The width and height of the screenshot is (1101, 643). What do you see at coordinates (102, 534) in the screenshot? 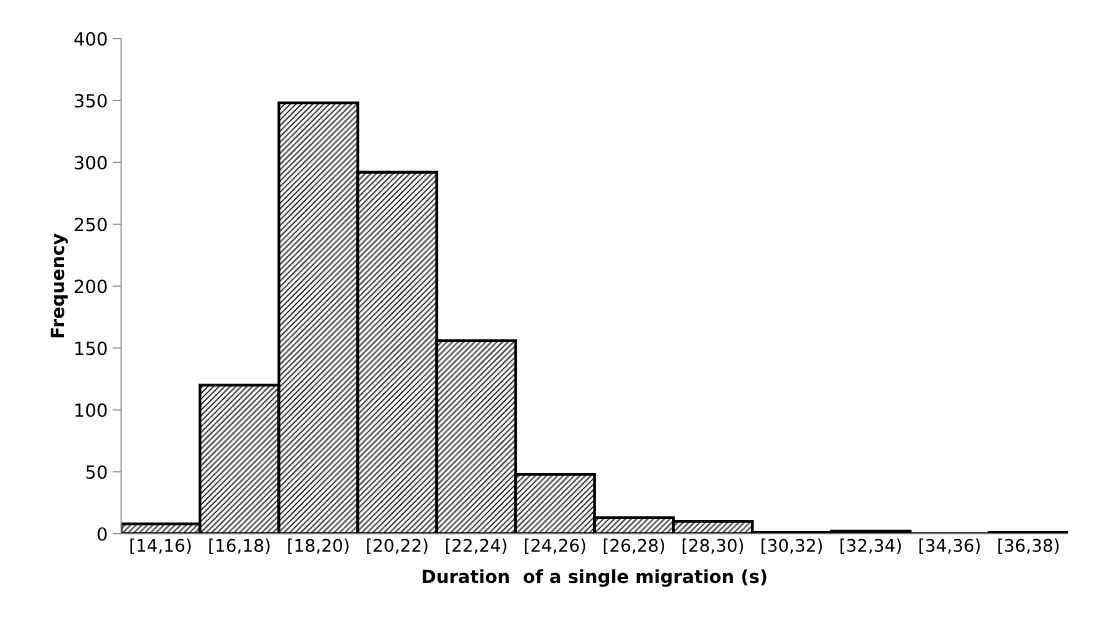
I see `y-tick-label: 0` at bounding box center [102, 534].